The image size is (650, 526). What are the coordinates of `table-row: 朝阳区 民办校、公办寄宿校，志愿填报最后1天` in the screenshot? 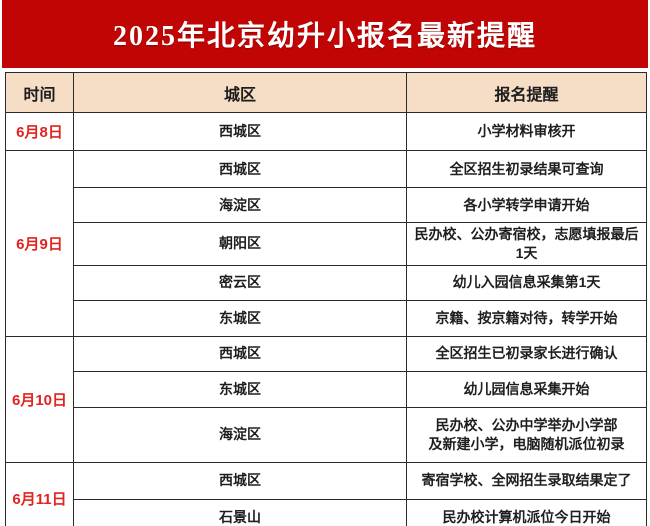 It's located at (326, 244).